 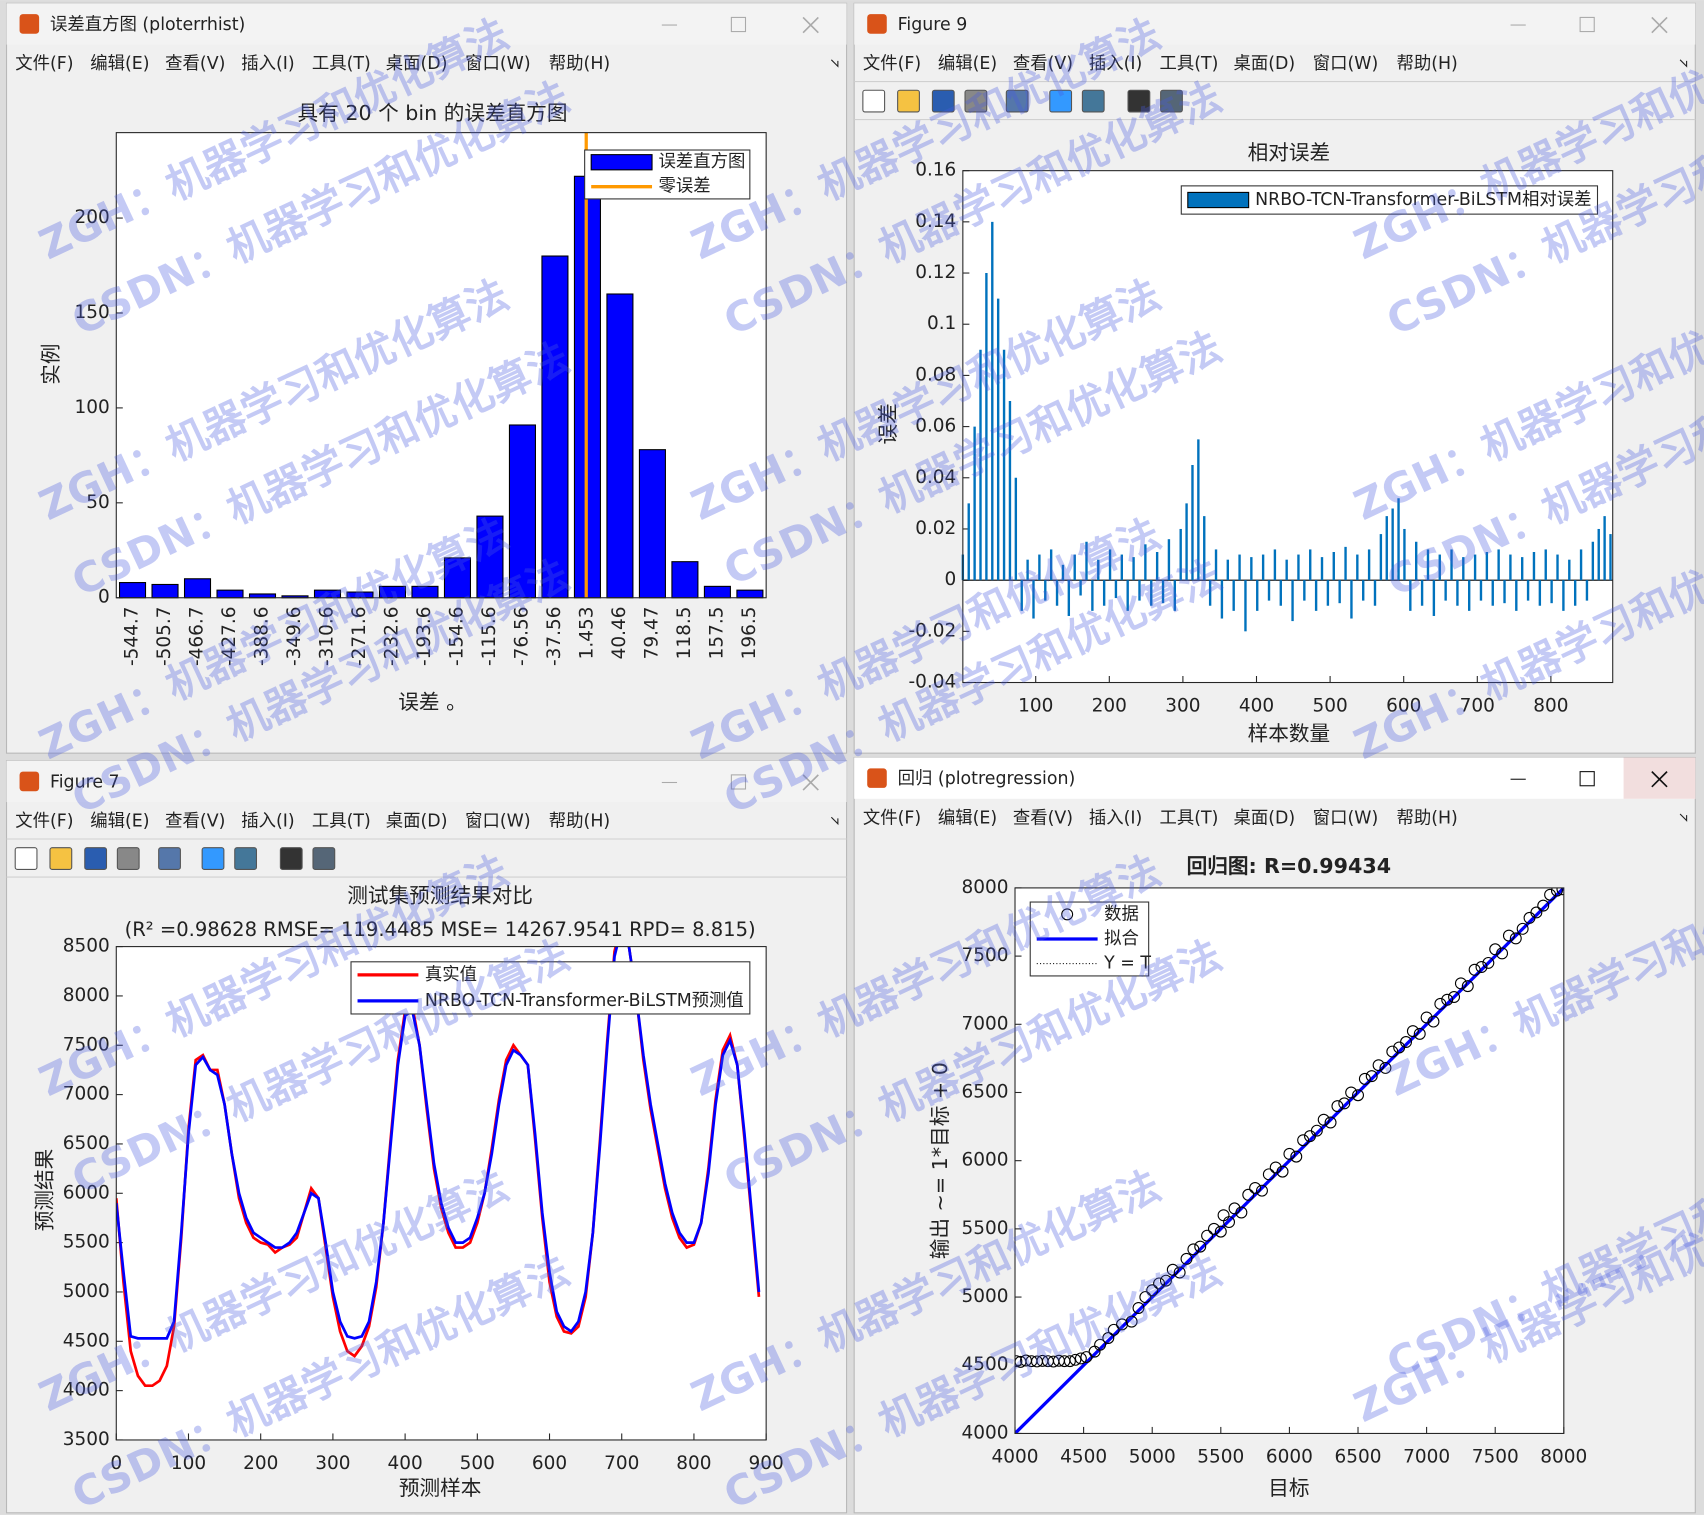 I want to click on chart-title: 回归图: R=0.99434, so click(x=1289, y=866).